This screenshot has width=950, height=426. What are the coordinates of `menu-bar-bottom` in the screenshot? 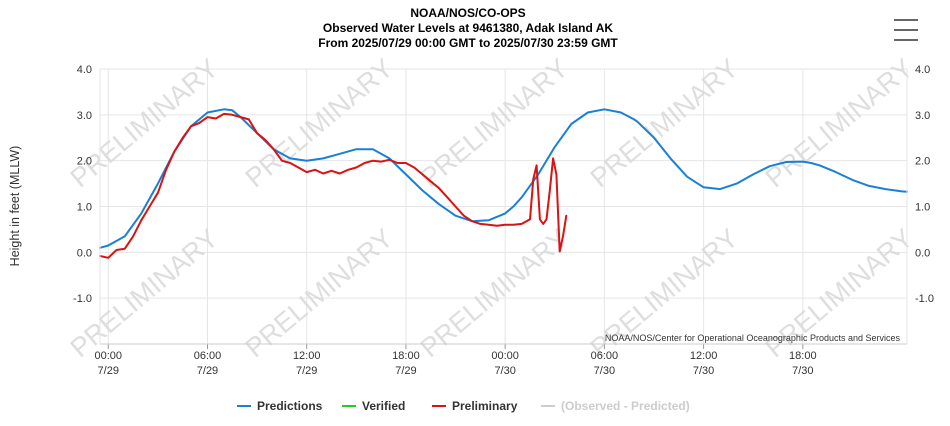 It's located at (906, 40).